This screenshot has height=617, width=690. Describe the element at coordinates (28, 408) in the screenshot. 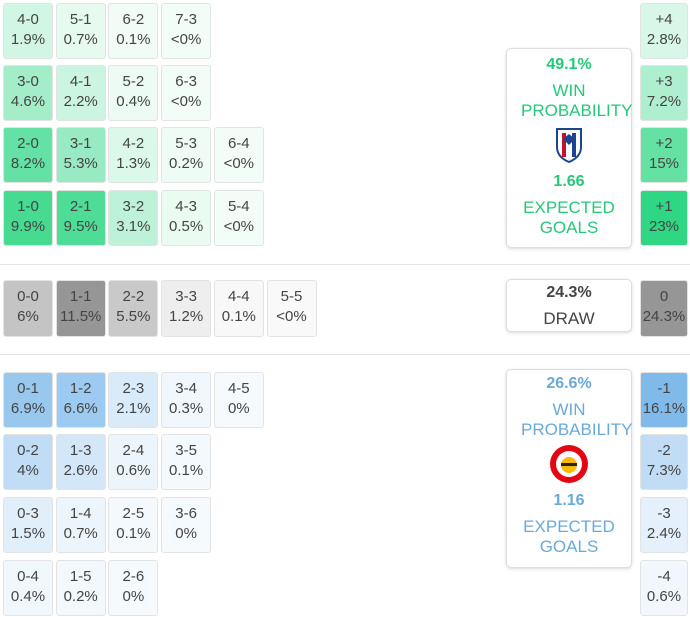

I see `cell-text: 6.9%` at that location.